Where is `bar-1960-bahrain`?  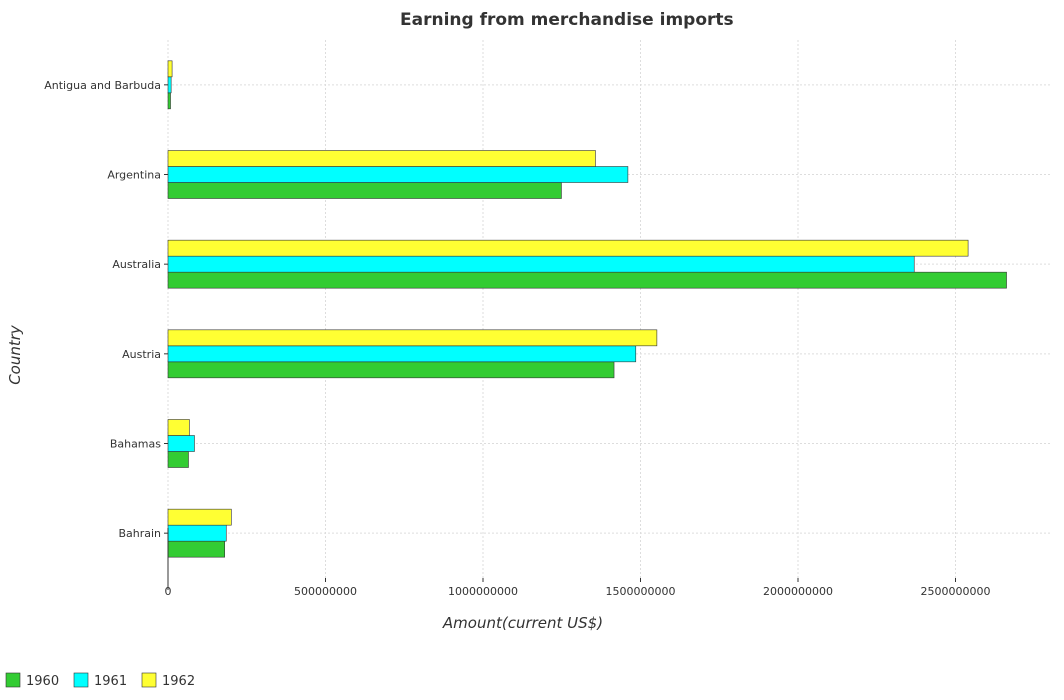 bar-1960-bahrain is located at coordinates (196, 549).